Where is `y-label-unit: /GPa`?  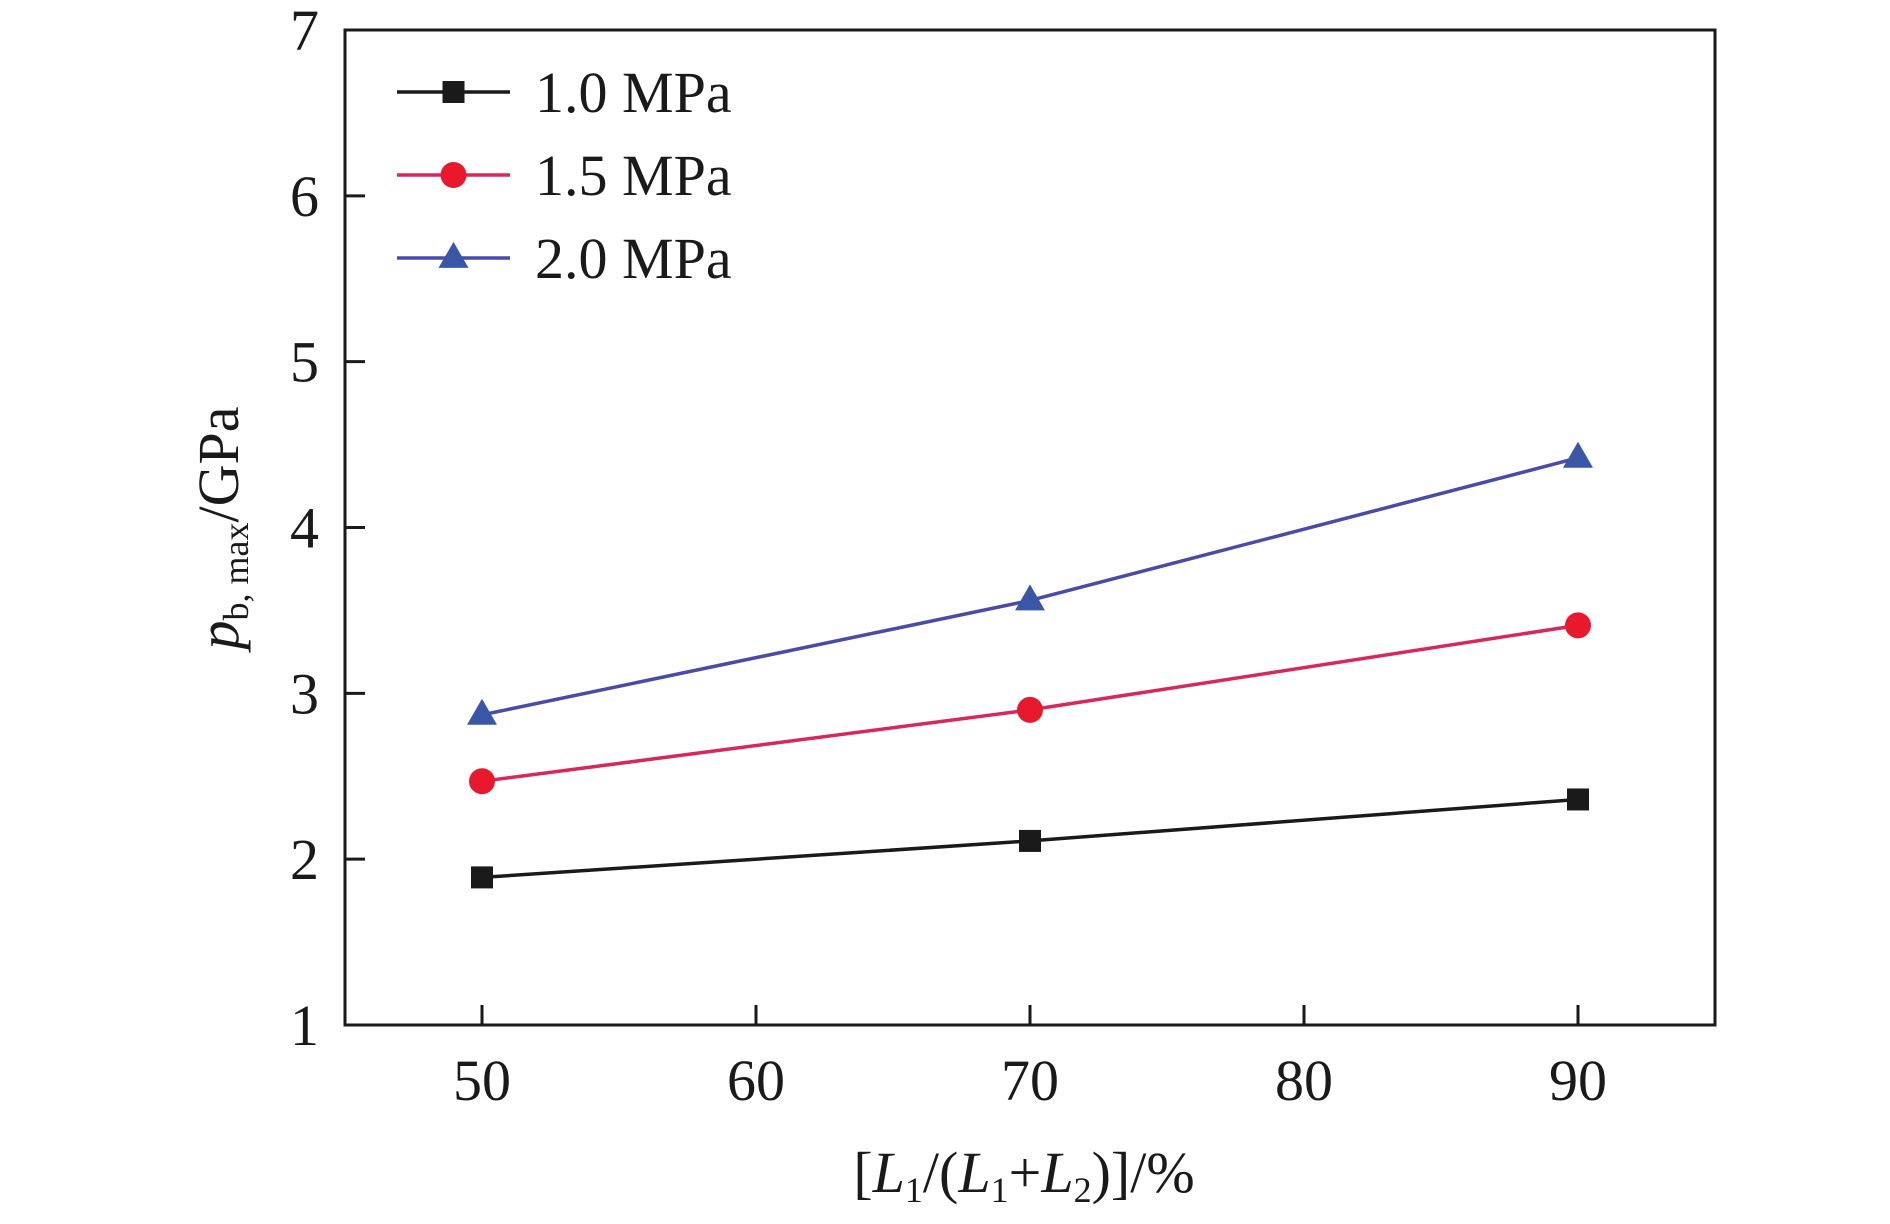
y-label-unit: /GPa is located at coordinates (218, 465).